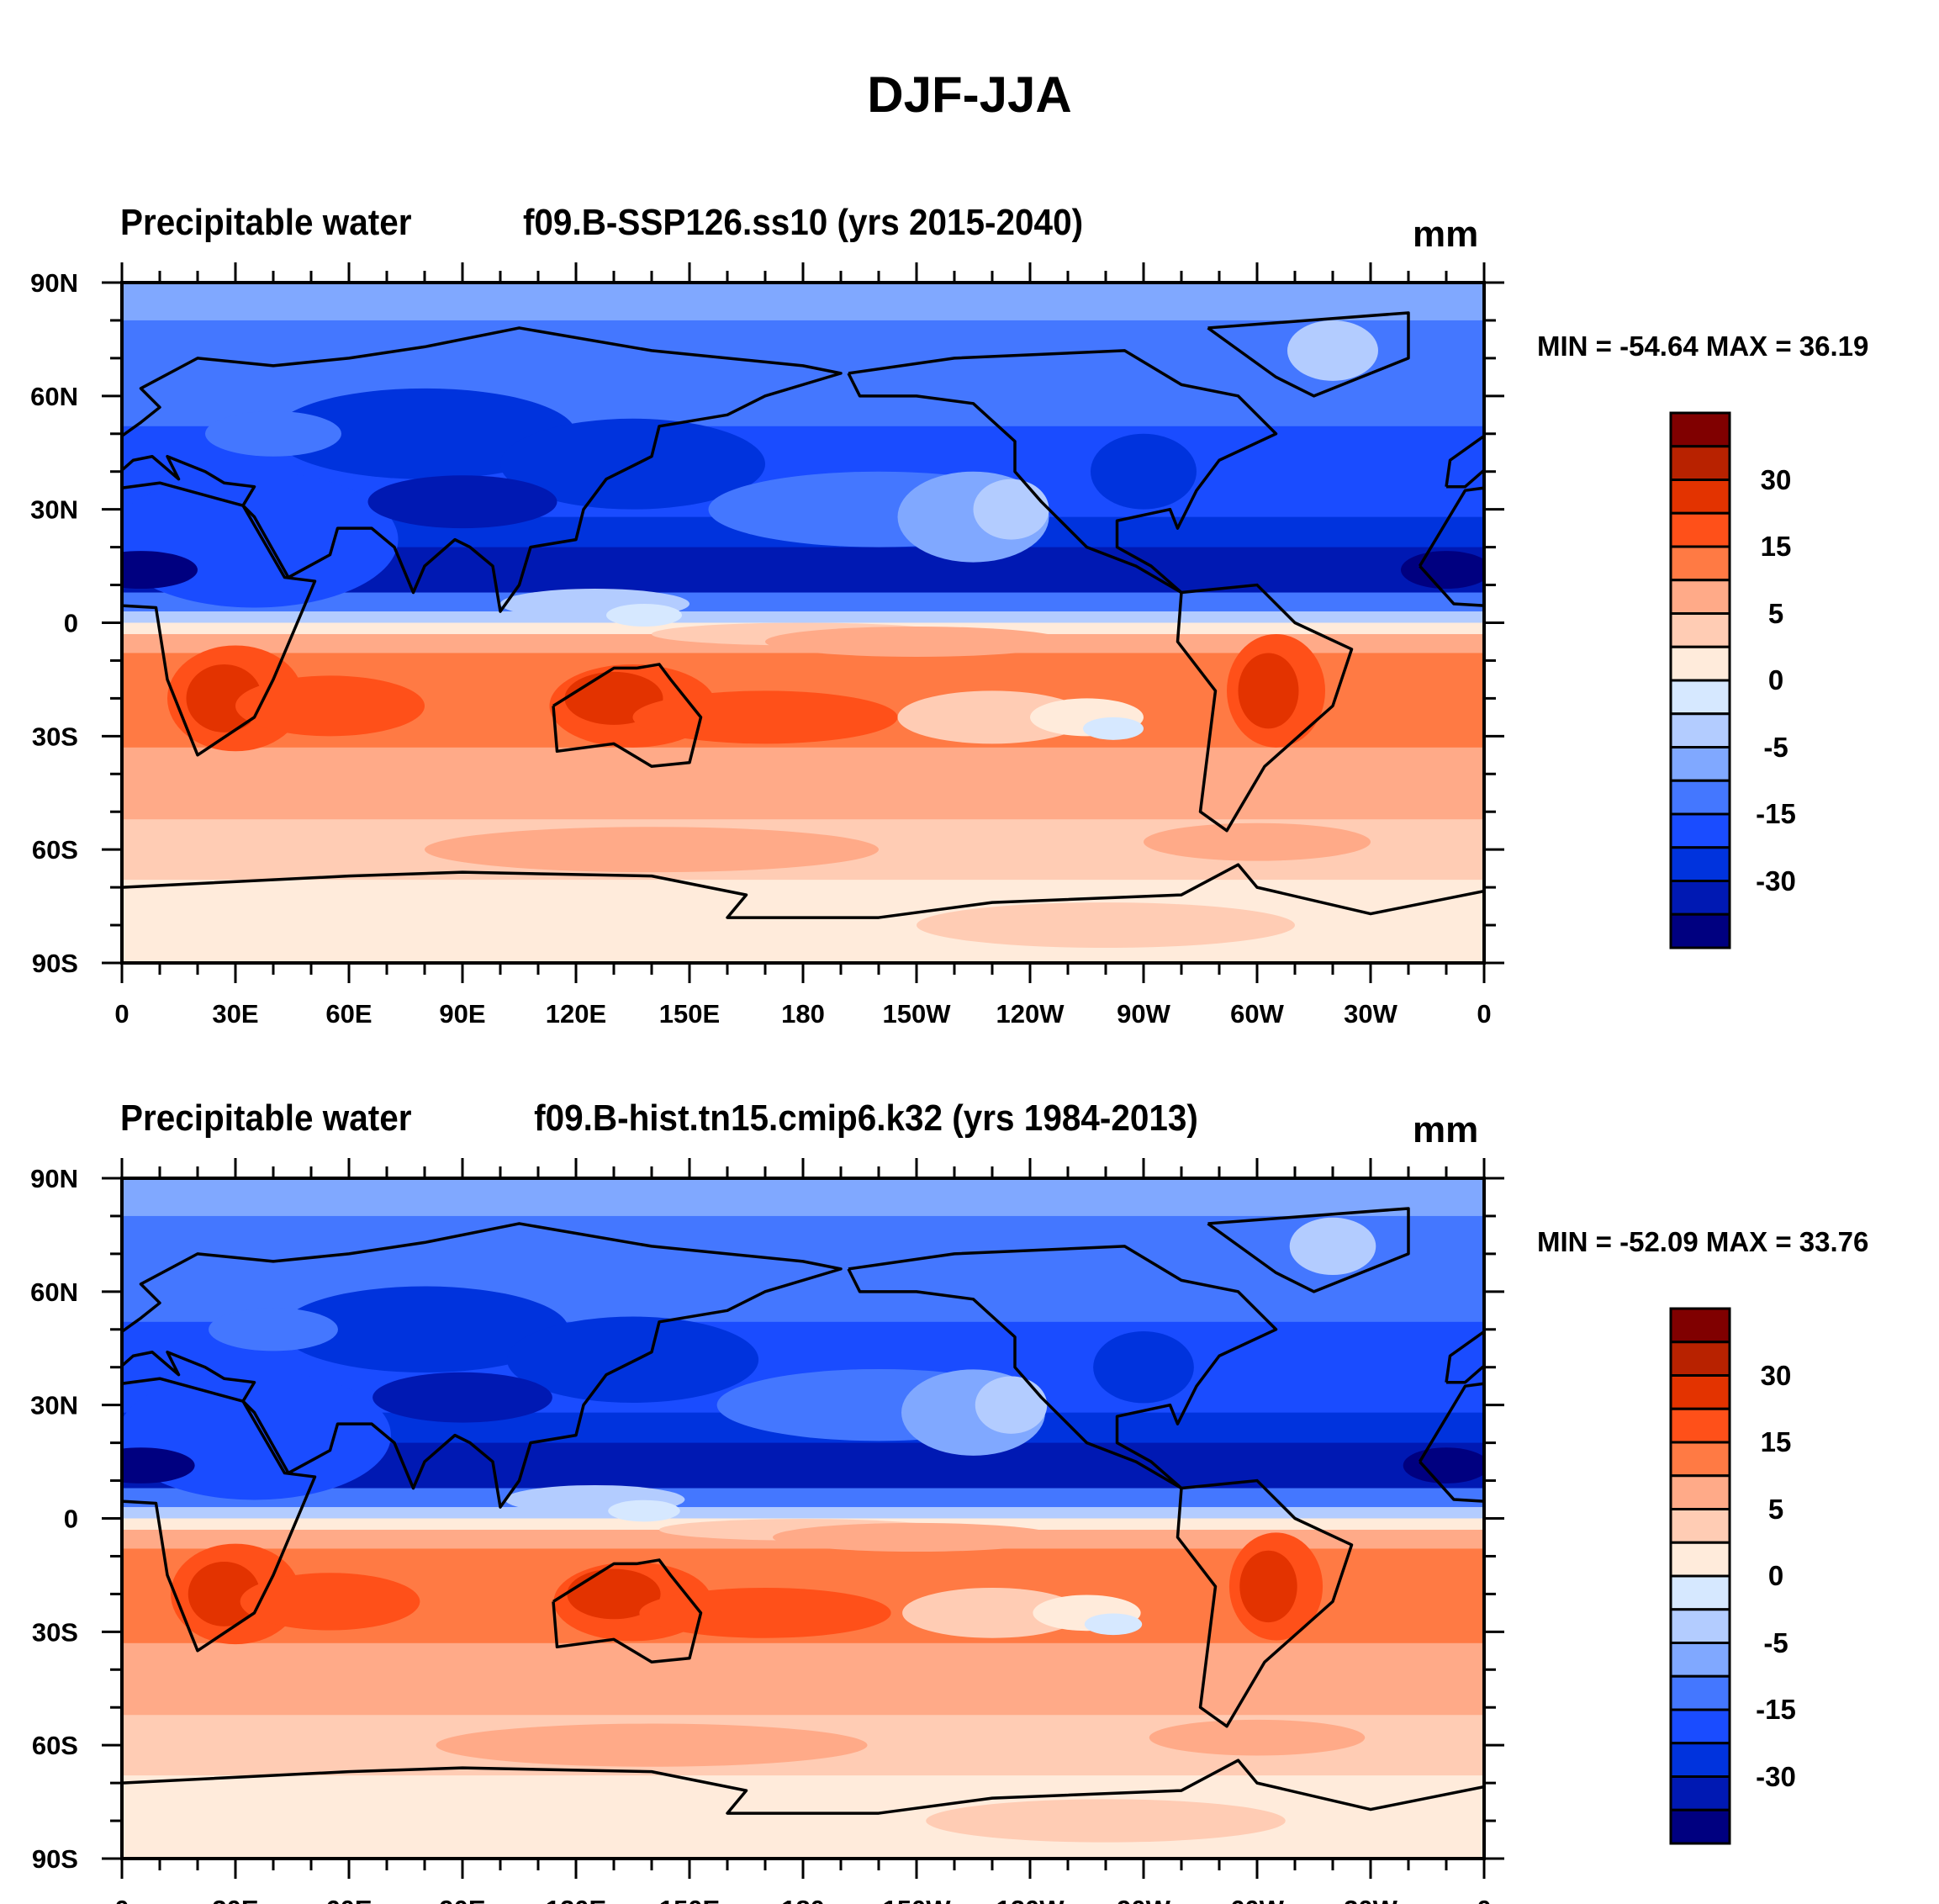  Describe the element at coordinates (576, 1014) in the screenshot. I see `x-tick-label: 120E` at that location.